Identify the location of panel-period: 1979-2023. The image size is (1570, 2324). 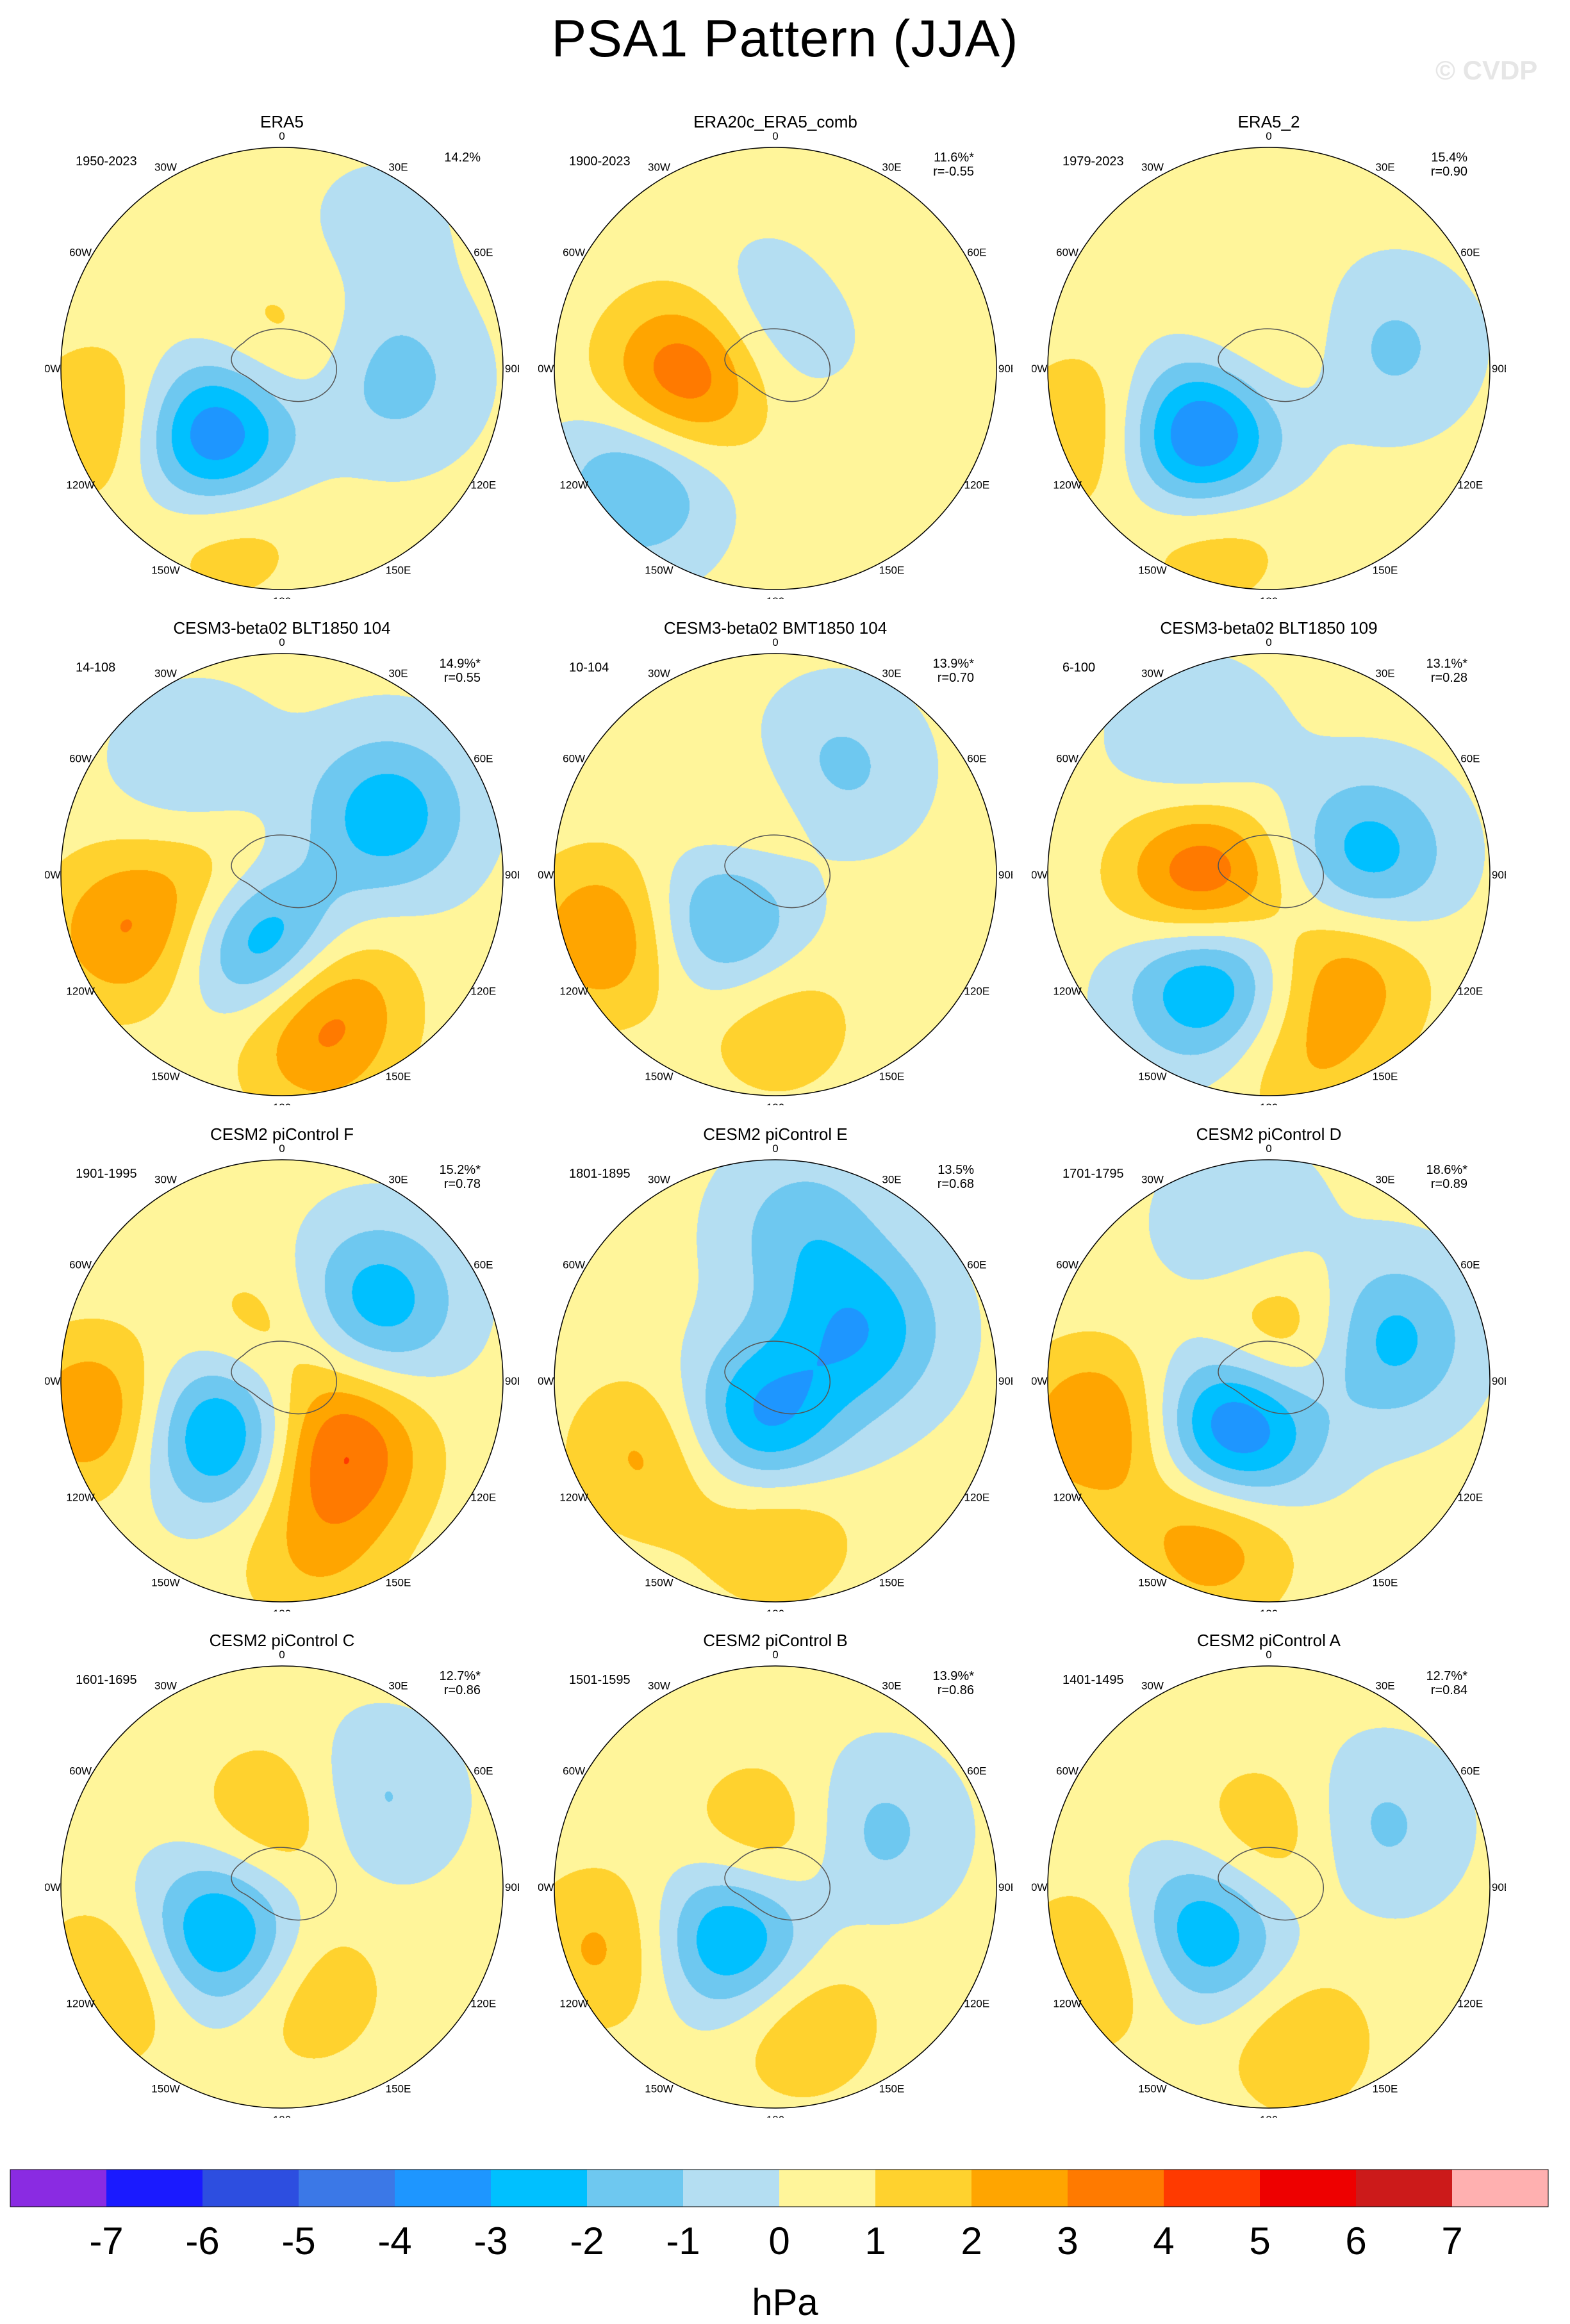
(1093, 162).